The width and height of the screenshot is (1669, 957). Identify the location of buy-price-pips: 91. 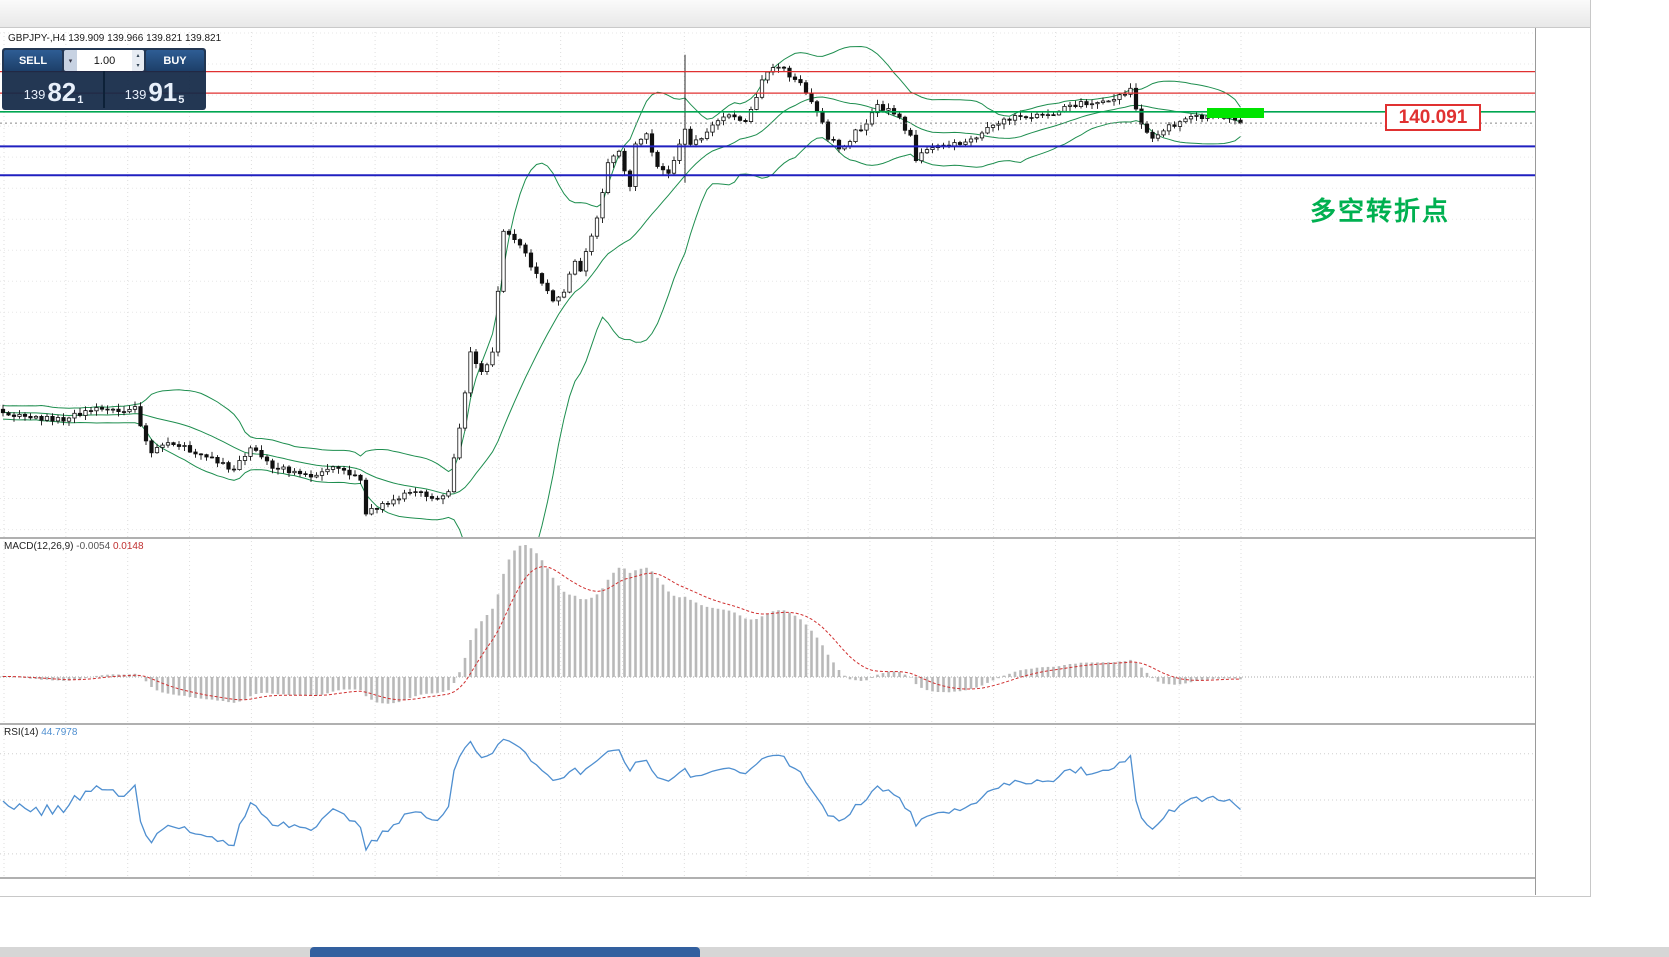
(163, 92).